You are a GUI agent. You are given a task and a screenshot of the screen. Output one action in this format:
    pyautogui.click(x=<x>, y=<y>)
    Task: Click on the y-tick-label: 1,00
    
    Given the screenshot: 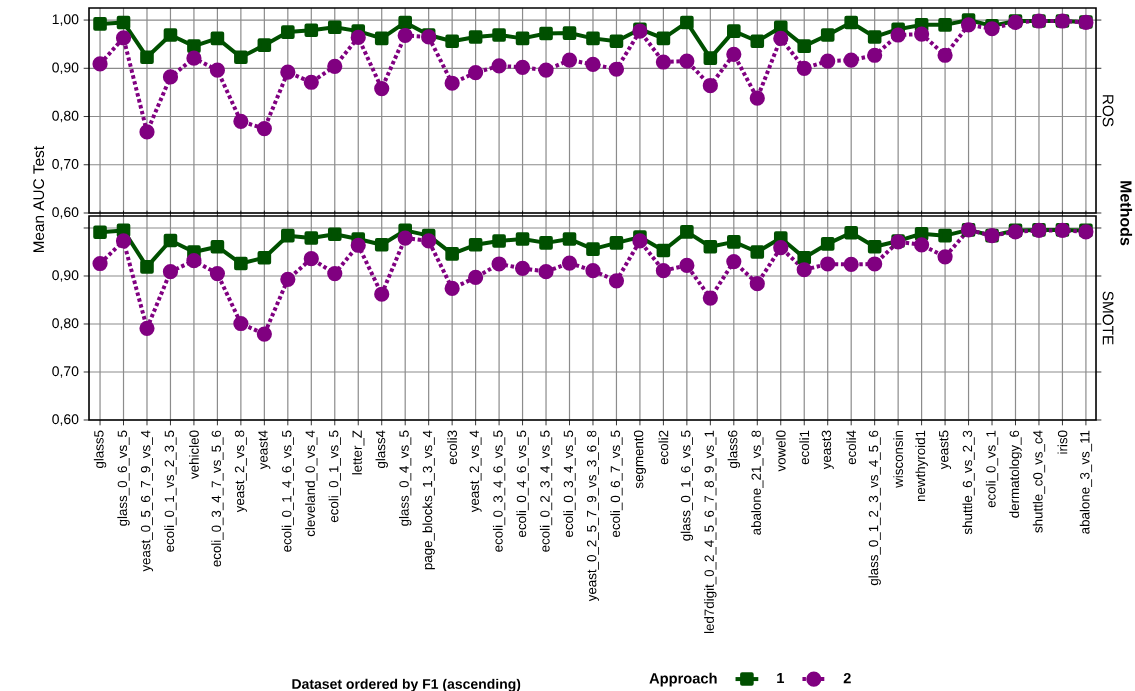 What is the action you would take?
    pyautogui.click(x=65, y=20)
    